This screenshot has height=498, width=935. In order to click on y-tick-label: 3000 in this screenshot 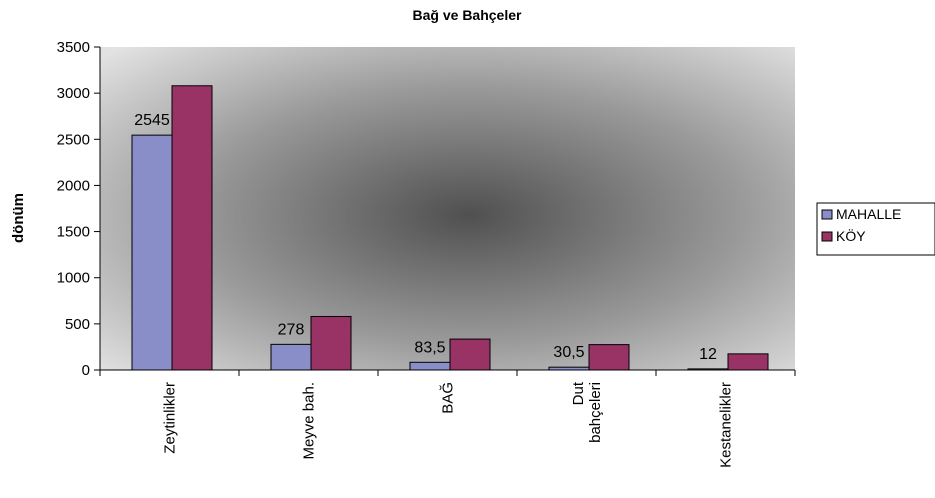, I will do `click(73, 93)`.